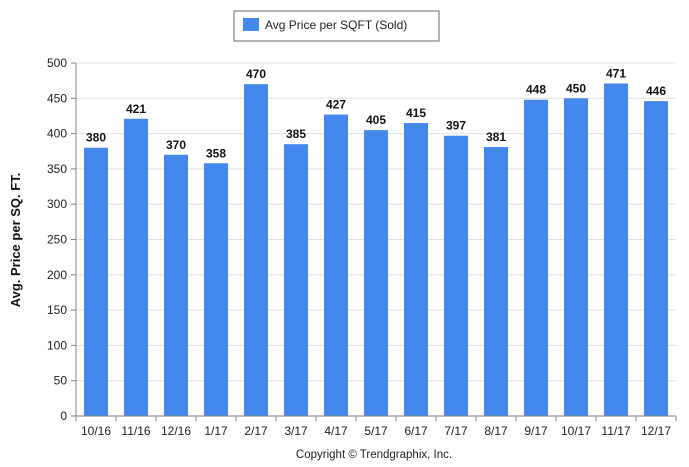 The image size is (689, 467). What do you see at coordinates (216, 153) in the screenshot?
I see `data-label: 358` at bounding box center [216, 153].